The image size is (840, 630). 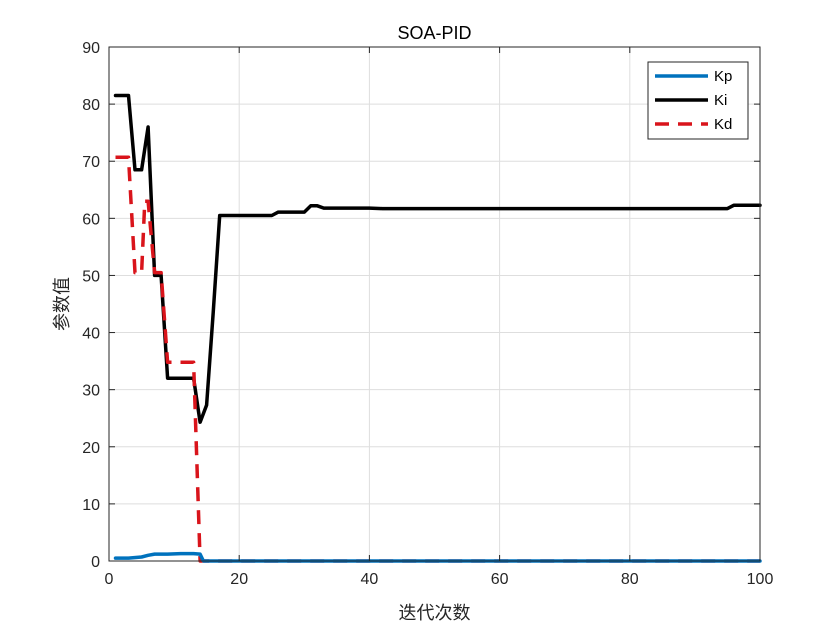 I want to click on series-line-kp, so click(x=437, y=557).